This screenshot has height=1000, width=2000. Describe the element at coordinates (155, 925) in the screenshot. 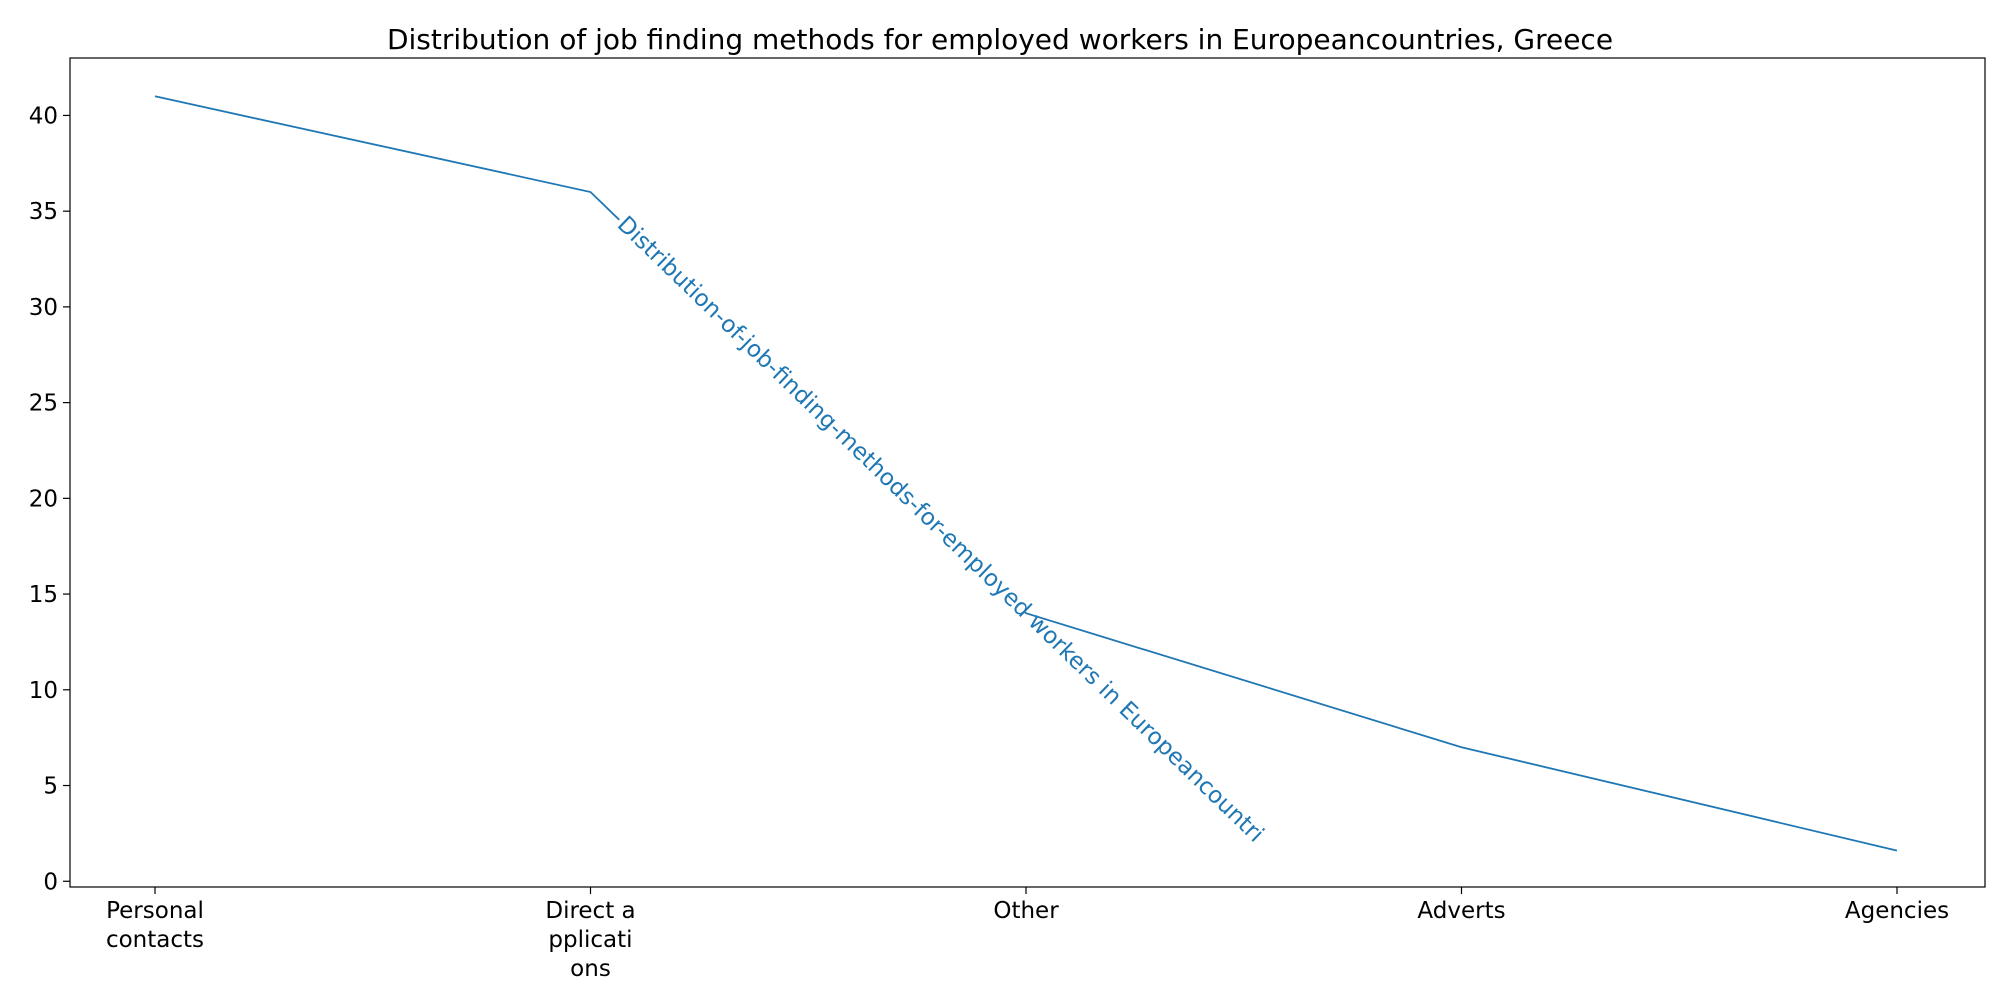

I see `x-tick-label: Personal contacts` at that location.